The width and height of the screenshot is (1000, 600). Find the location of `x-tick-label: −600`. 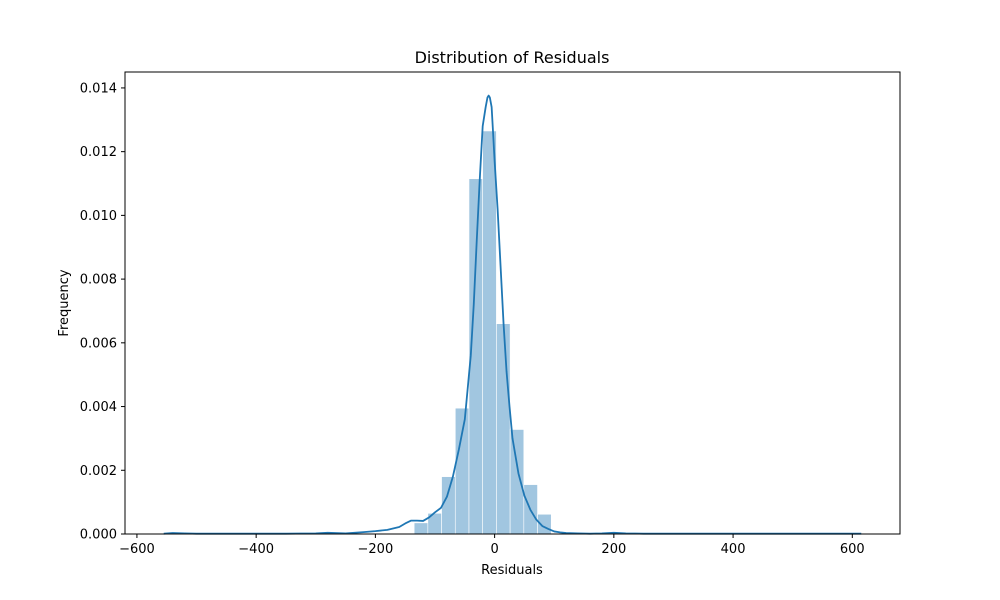

x-tick-label: −600 is located at coordinates (137, 549).